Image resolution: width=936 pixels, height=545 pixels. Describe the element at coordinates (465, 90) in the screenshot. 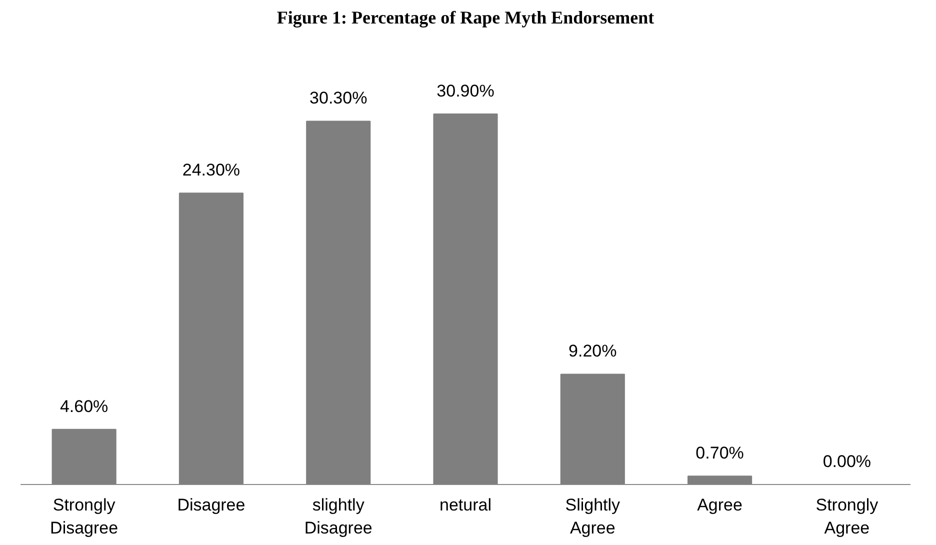

I see `data-label: 30.90%` at that location.